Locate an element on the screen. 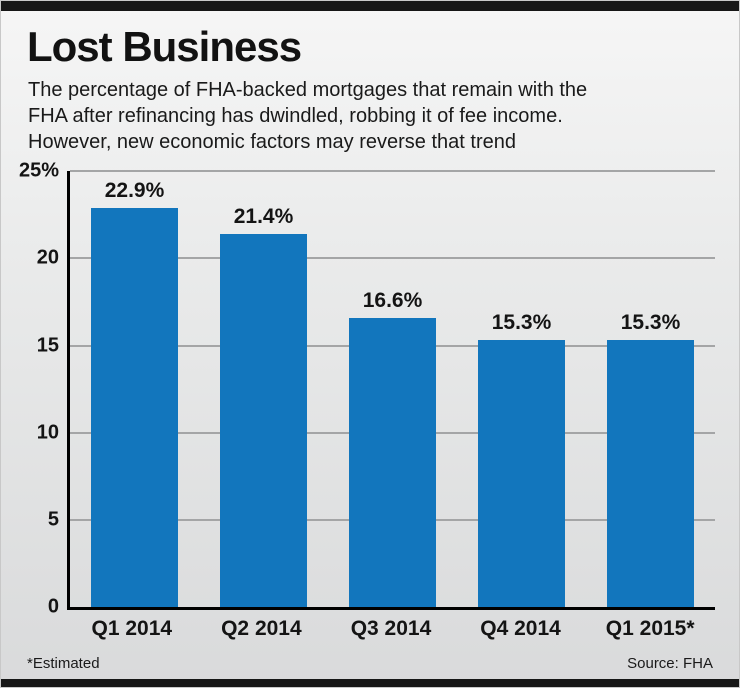 This screenshot has height=688, width=740. y-tick-label: 15 is located at coordinates (47, 345).